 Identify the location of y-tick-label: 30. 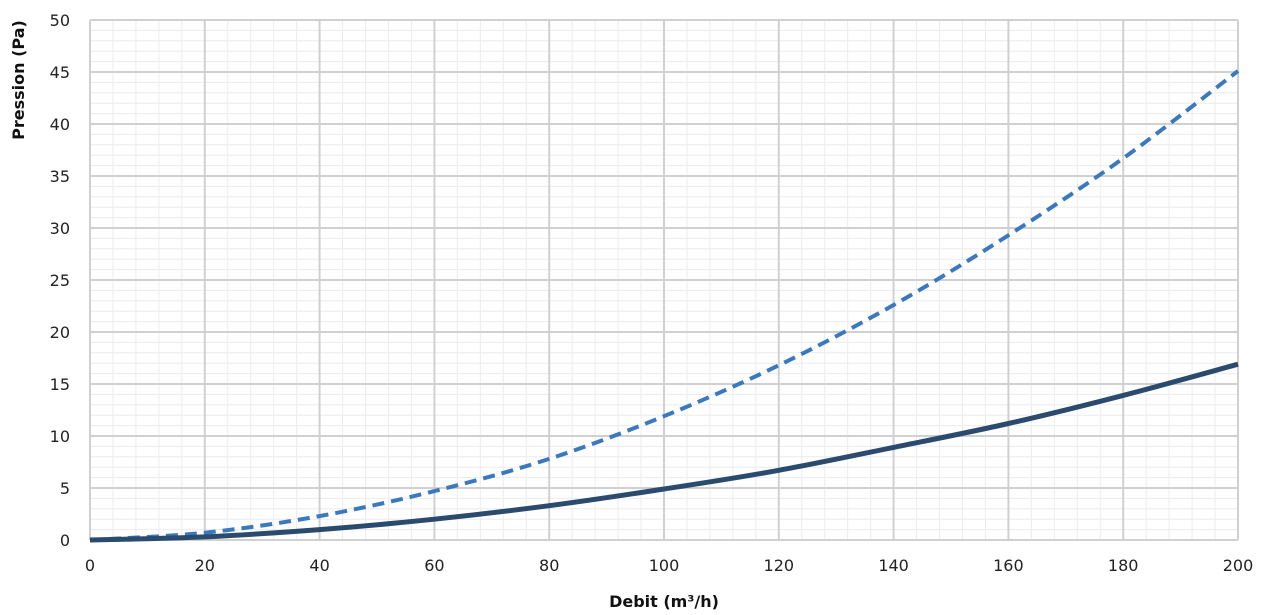
(60, 228).